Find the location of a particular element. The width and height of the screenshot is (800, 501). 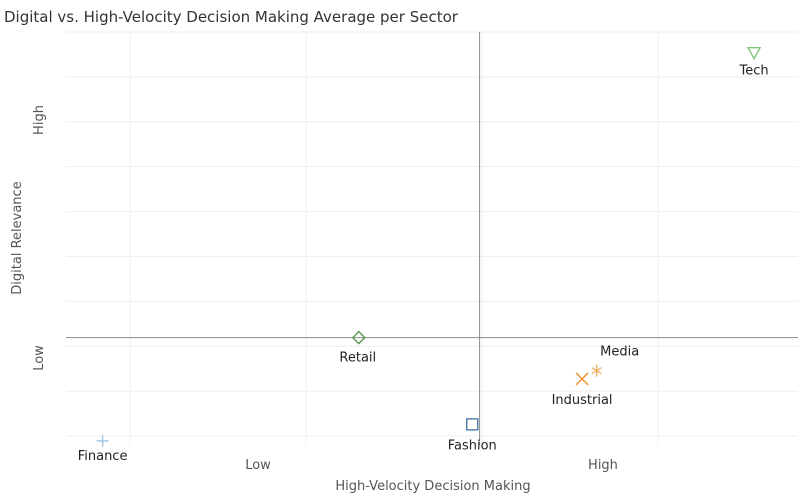

point-retail-marker is located at coordinates (358, 337).